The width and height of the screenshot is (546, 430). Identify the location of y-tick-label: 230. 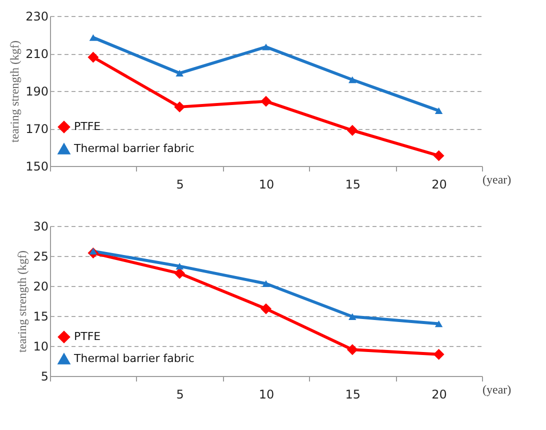
(37, 17).